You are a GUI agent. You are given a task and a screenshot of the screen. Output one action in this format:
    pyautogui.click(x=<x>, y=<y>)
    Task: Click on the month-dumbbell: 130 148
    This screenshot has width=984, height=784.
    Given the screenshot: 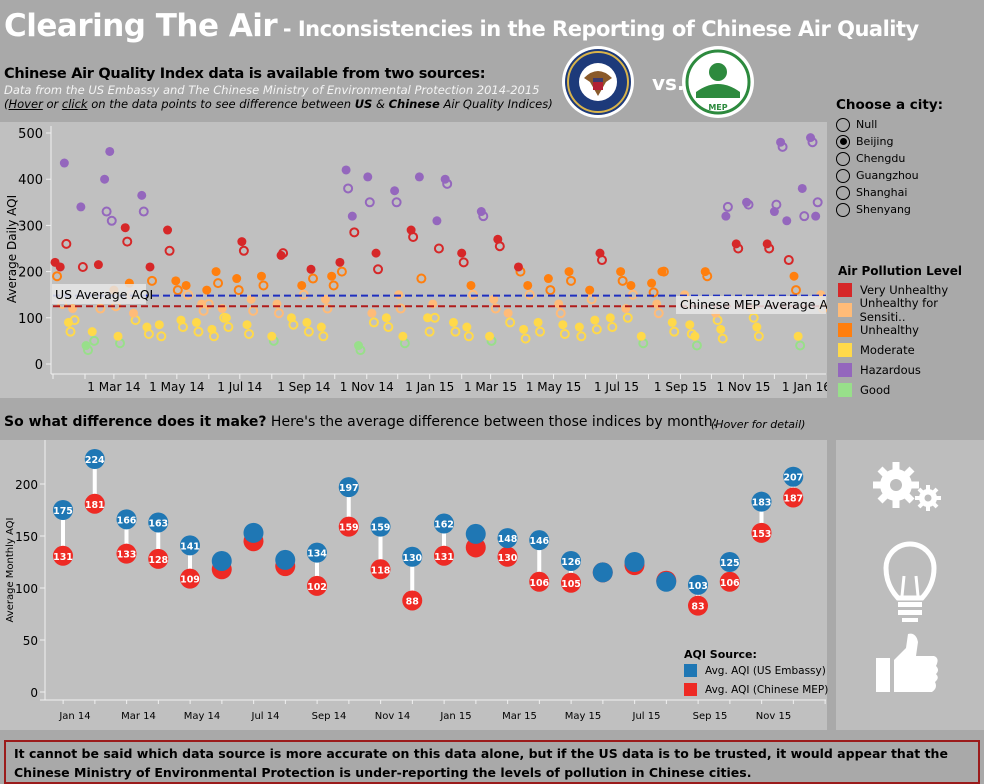 What is the action you would take?
    pyautogui.click(x=507, y=547)
    